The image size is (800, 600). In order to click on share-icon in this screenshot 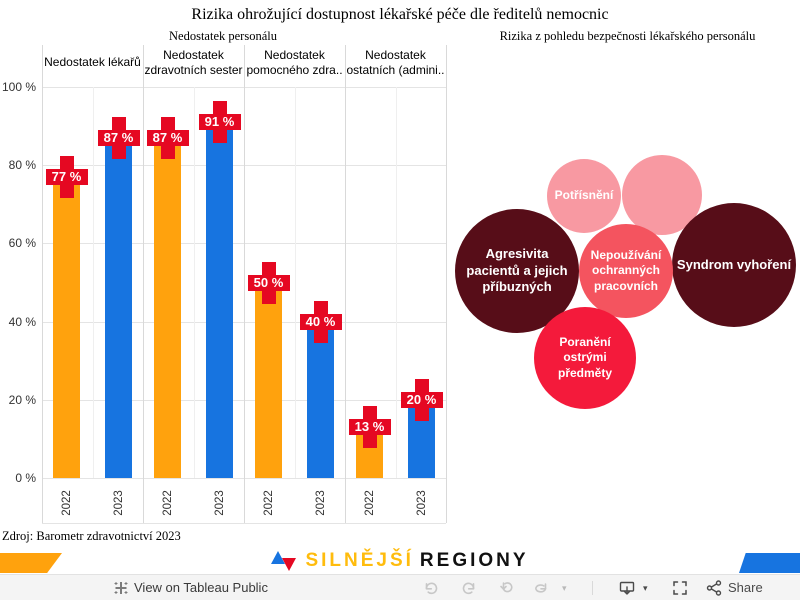, I will do `click(714, 588)`.